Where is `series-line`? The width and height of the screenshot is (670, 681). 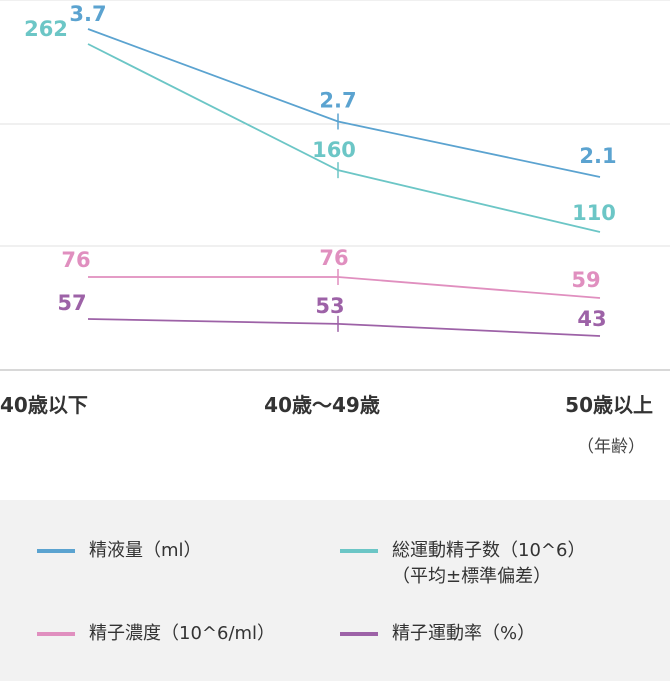 series-line is located at coordinates (344, 327).